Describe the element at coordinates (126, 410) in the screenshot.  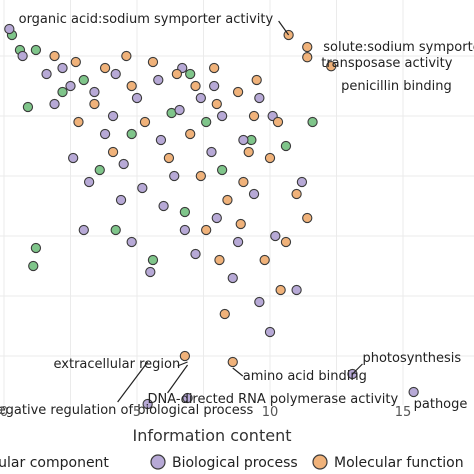
I see `annotation-label: egative regulation of biological process` at that location.